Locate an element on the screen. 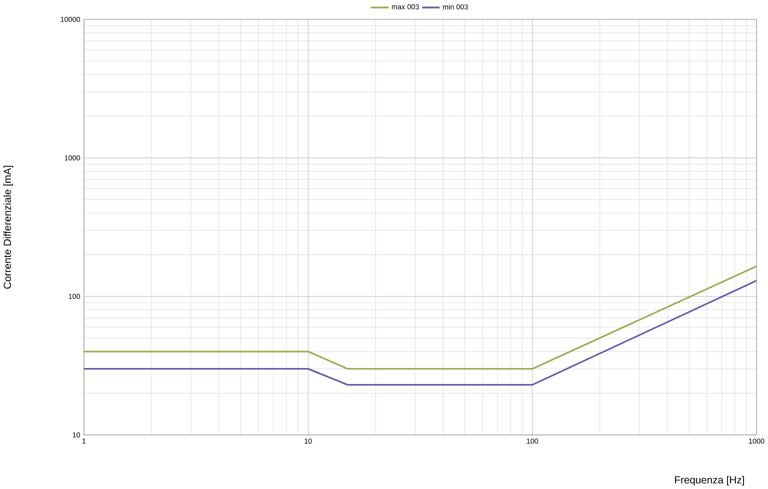 The width and height of the screenshot is (768, 489). x-axis-title: Frequenza [Hz] is located at coordinates (709, 481).